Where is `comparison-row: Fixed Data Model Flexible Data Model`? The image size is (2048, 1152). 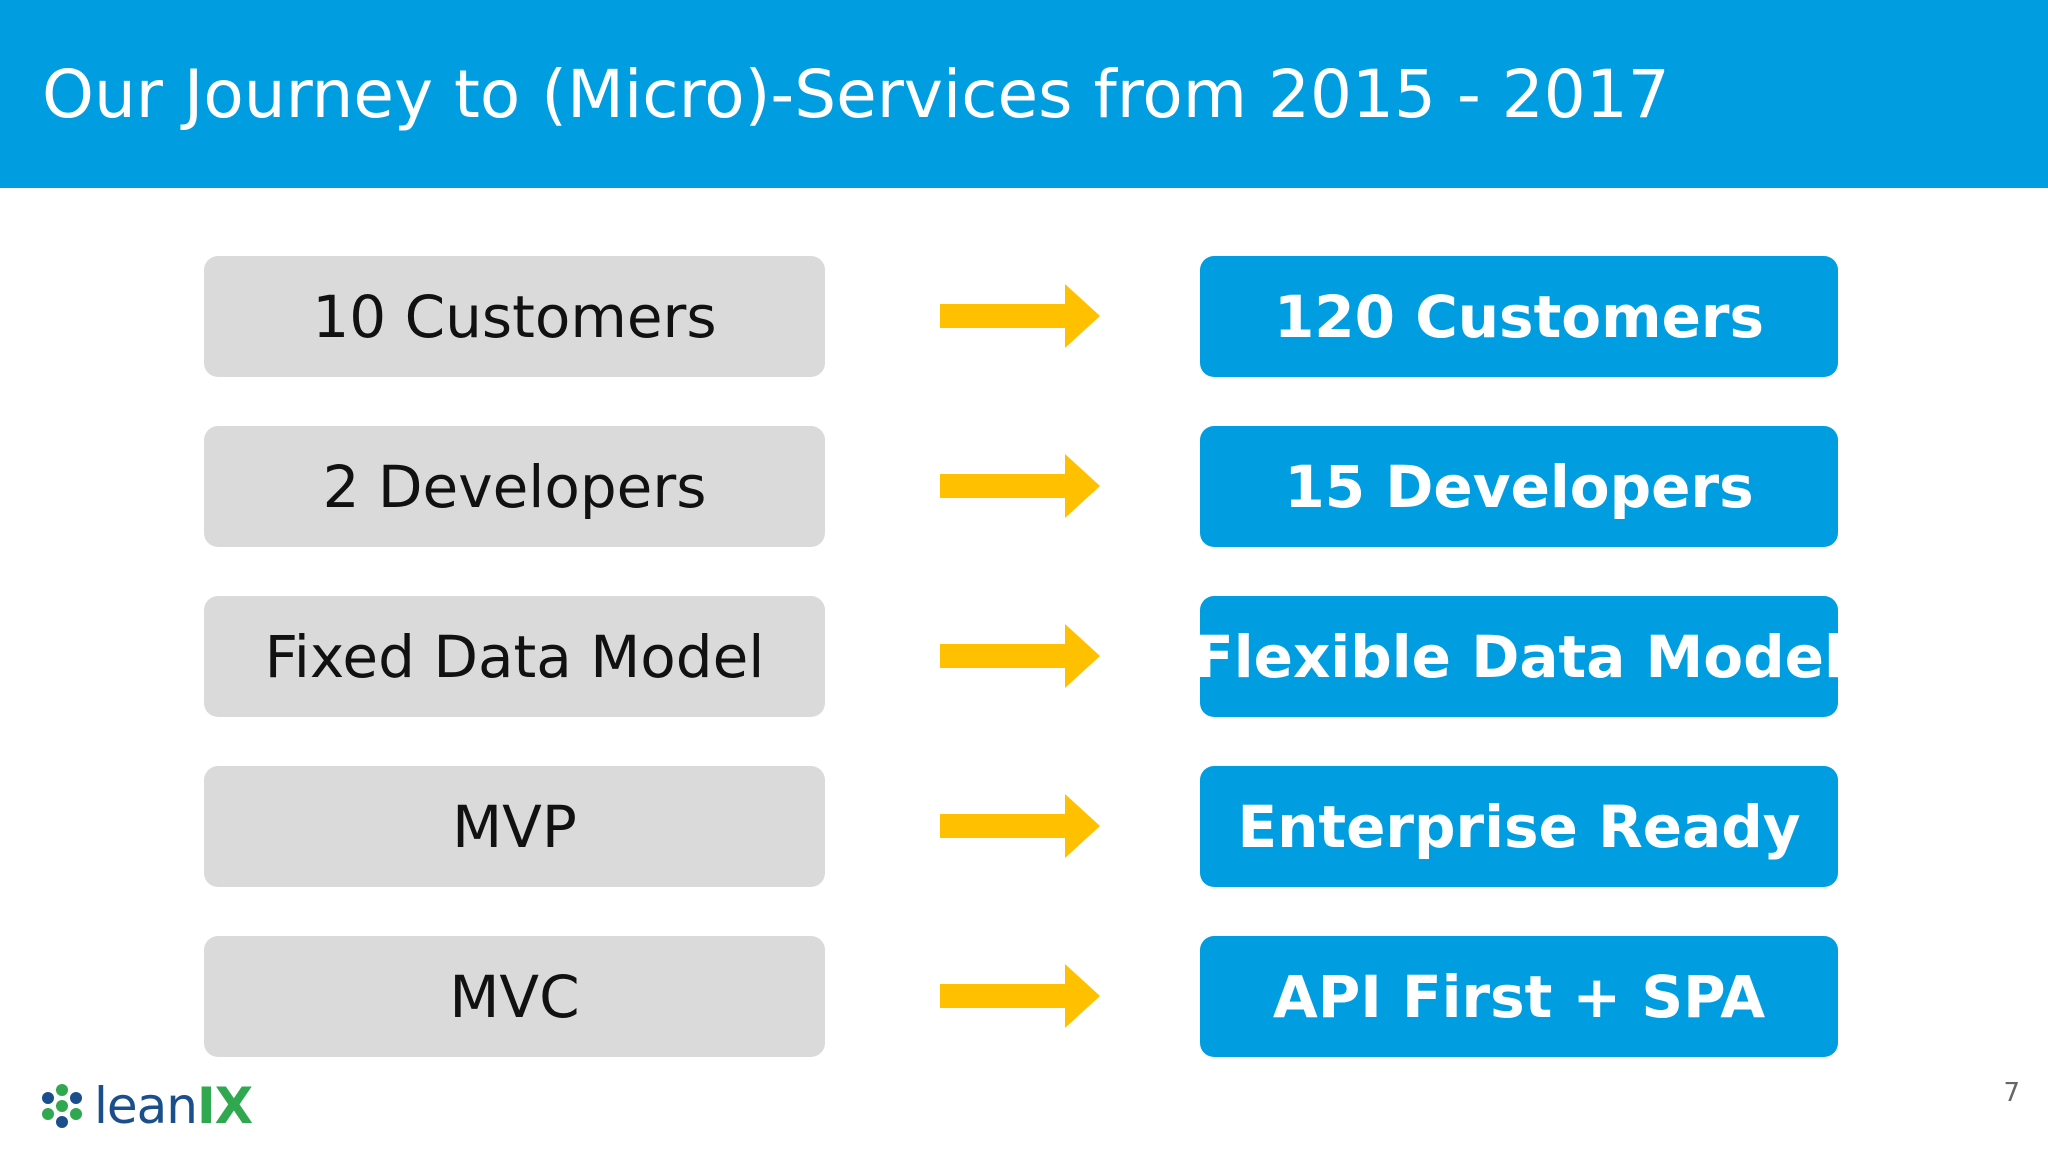 comparison-row: Fixed Data Model Flexible Data Model is located at coordinates (1024, 656).